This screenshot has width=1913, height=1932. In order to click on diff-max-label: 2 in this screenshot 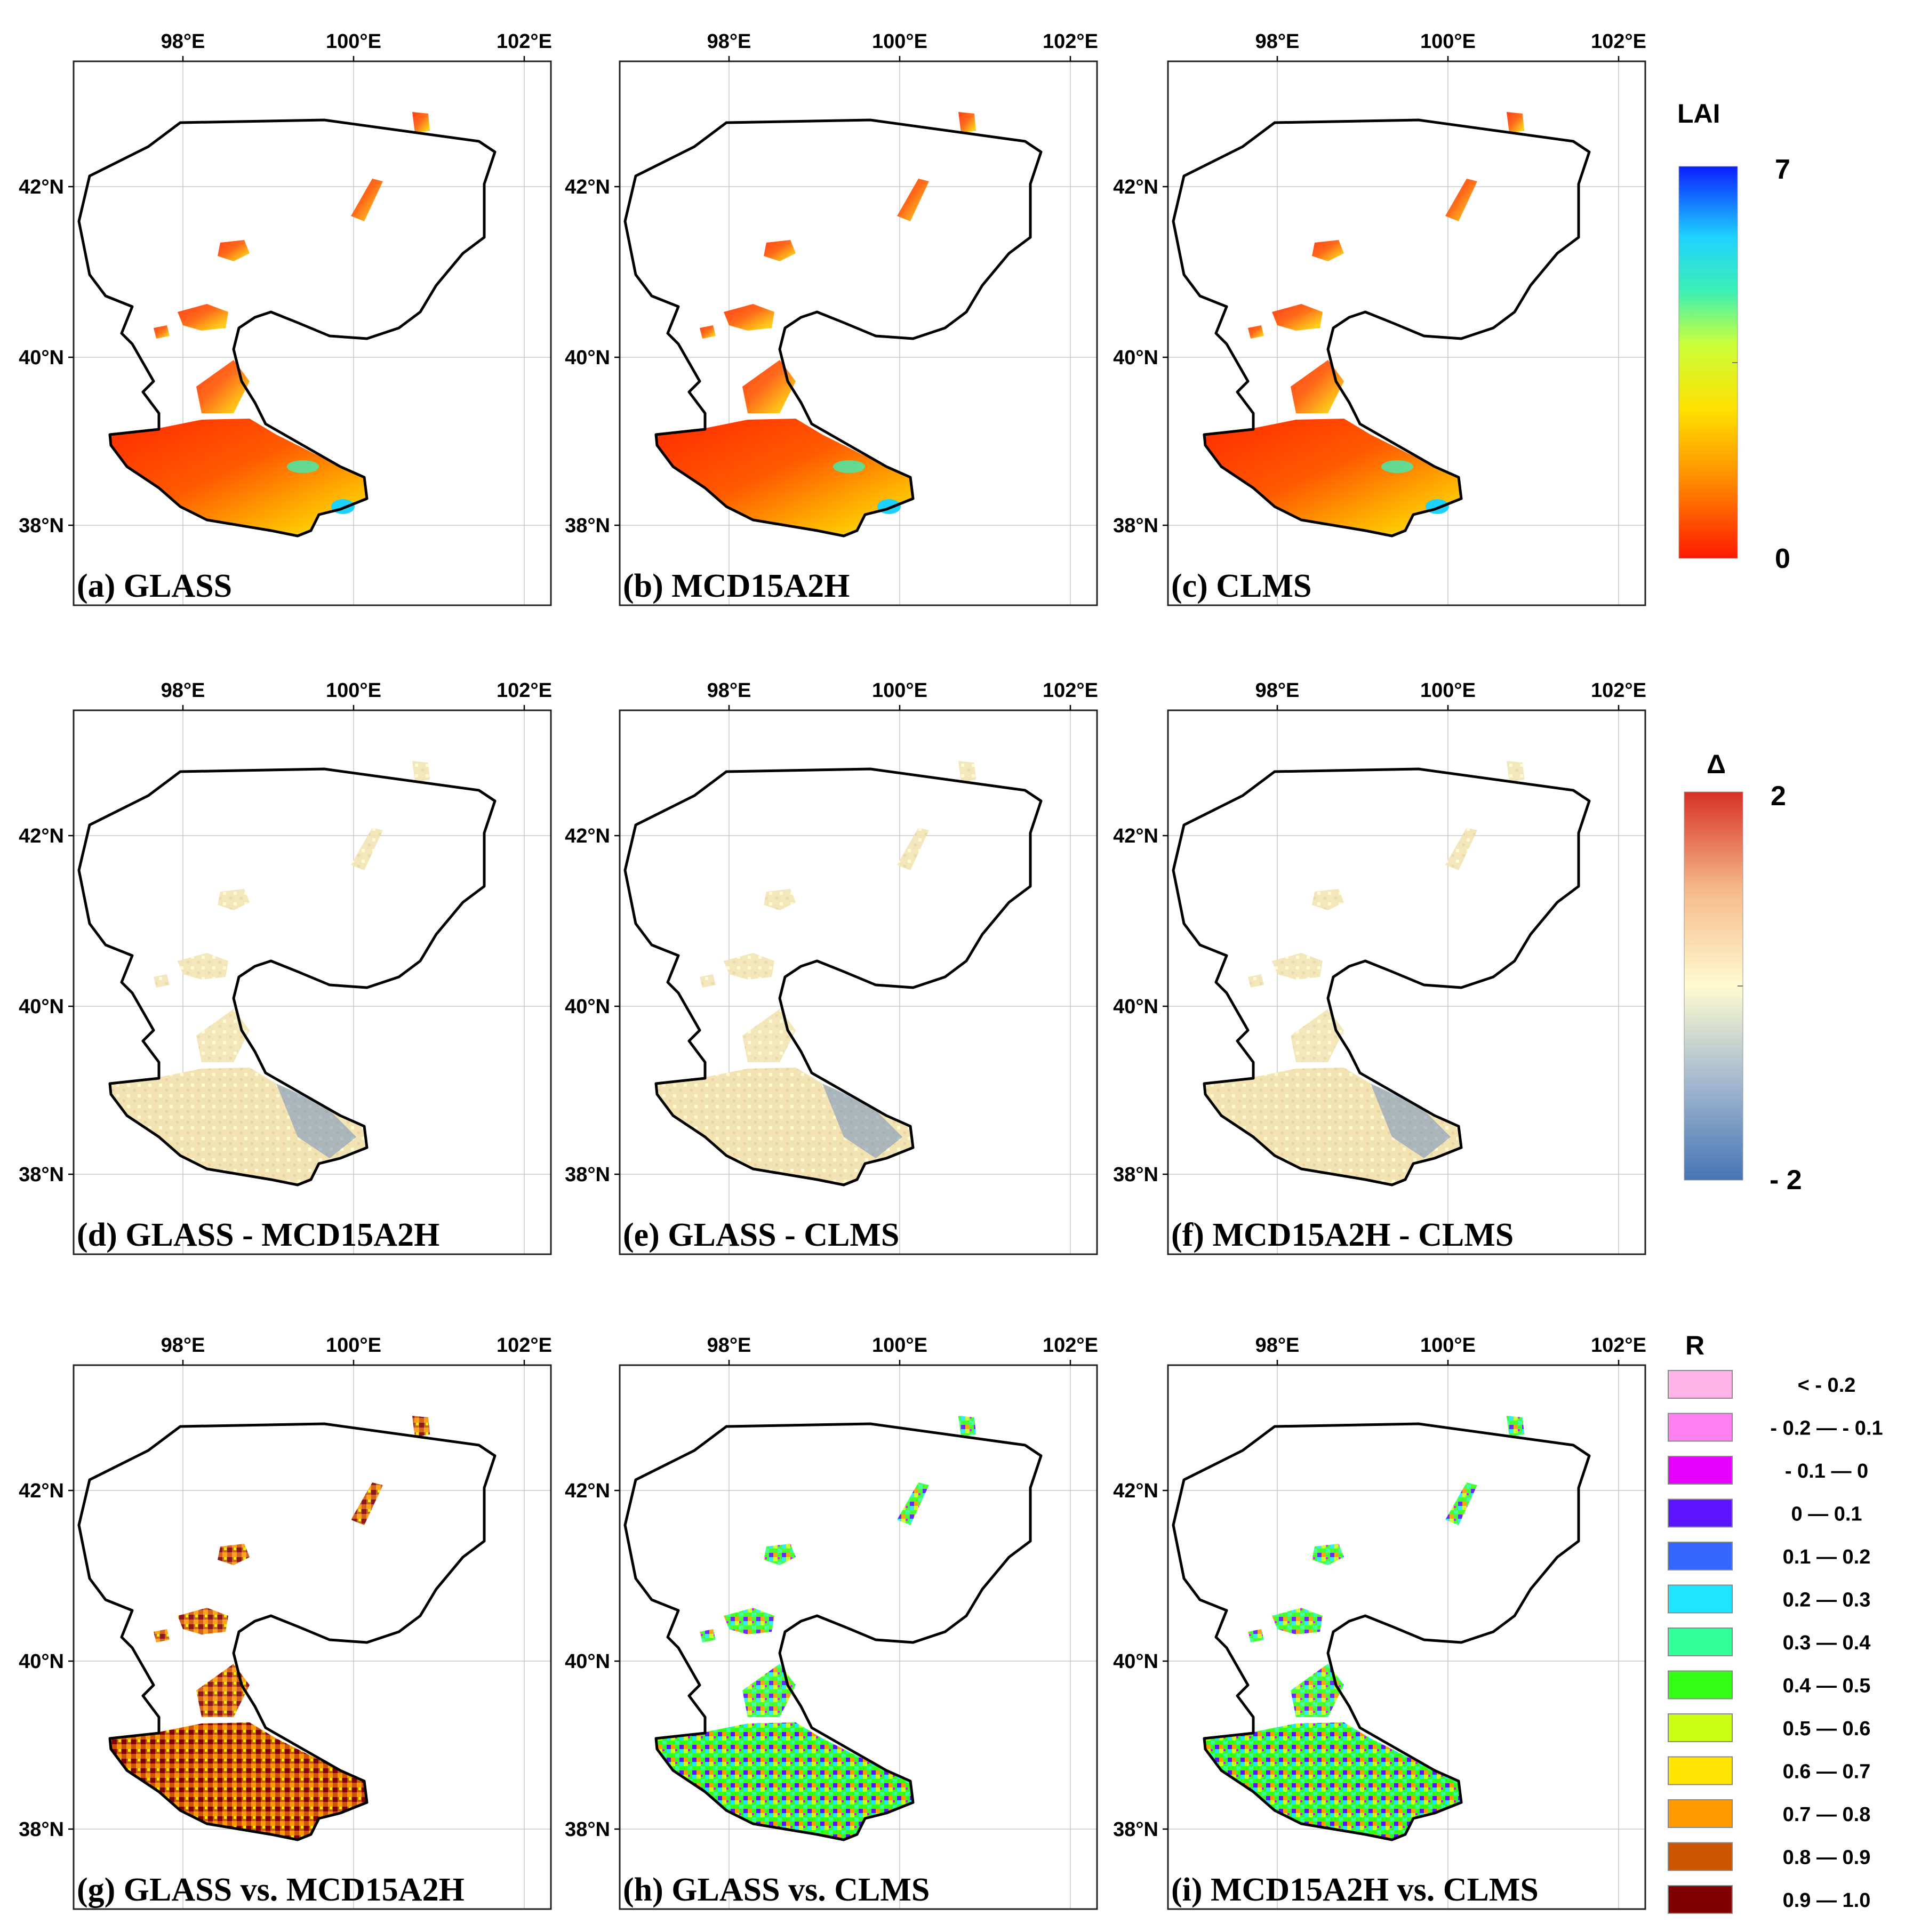, I will do `click(1778, 796)`.